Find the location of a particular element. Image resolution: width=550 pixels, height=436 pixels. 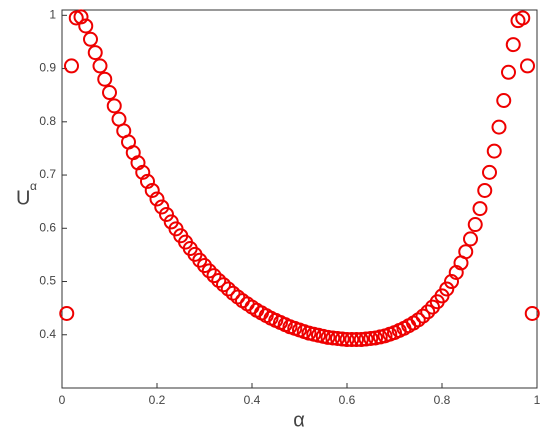

y-tick-label: 0.4 is located at coordinates (47, 334).